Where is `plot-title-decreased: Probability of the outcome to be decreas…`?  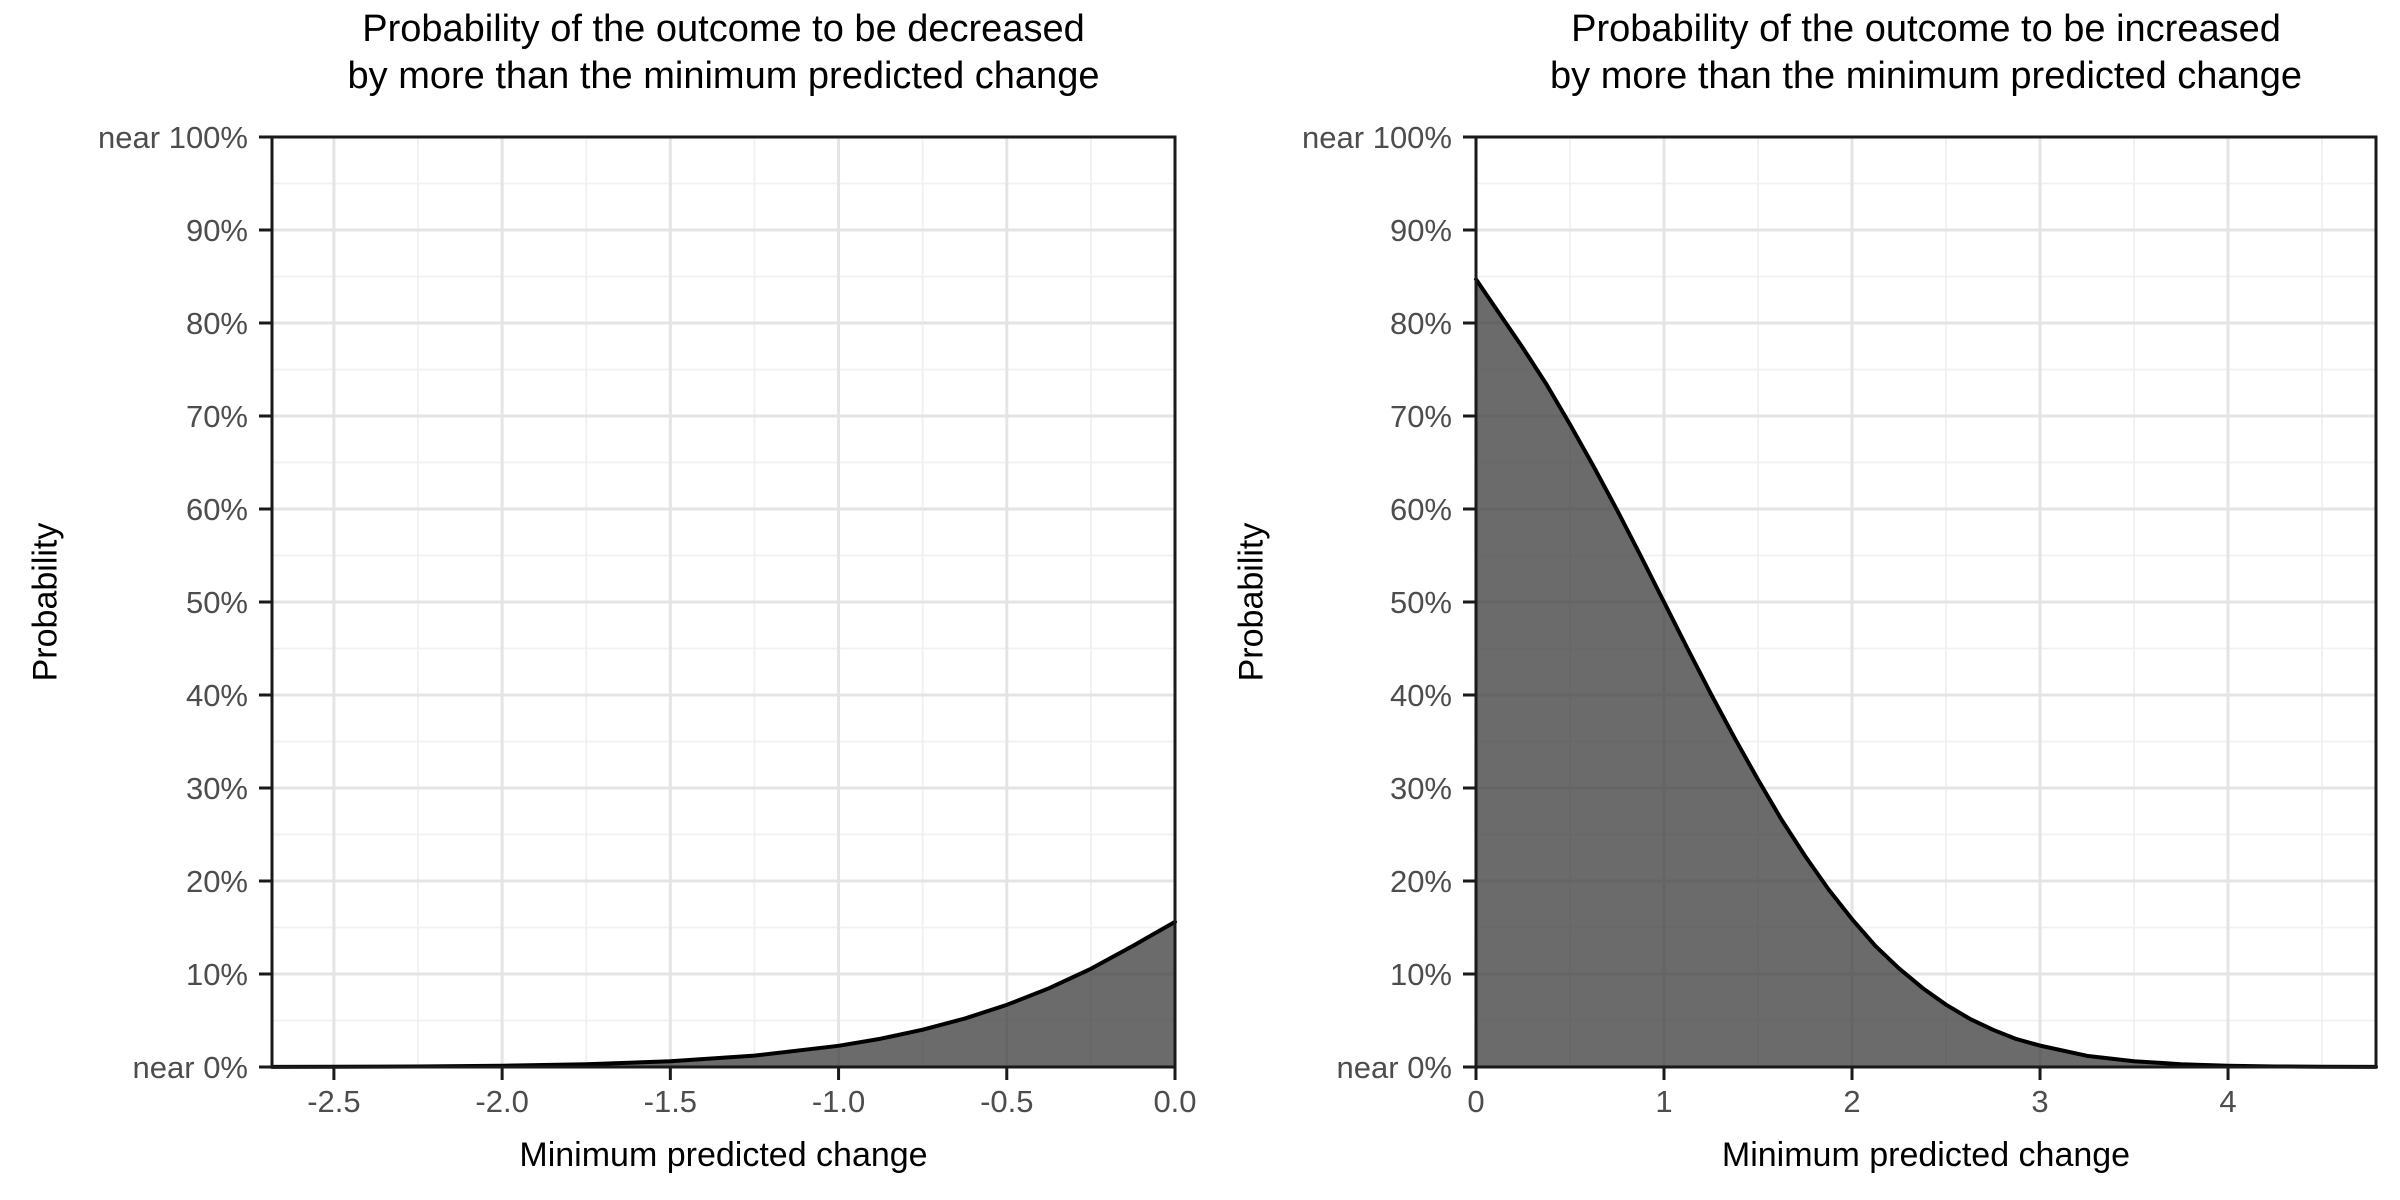 plot-title-decreased: Probability of the outcome to be decreas… is located at coordinates (723, 53).